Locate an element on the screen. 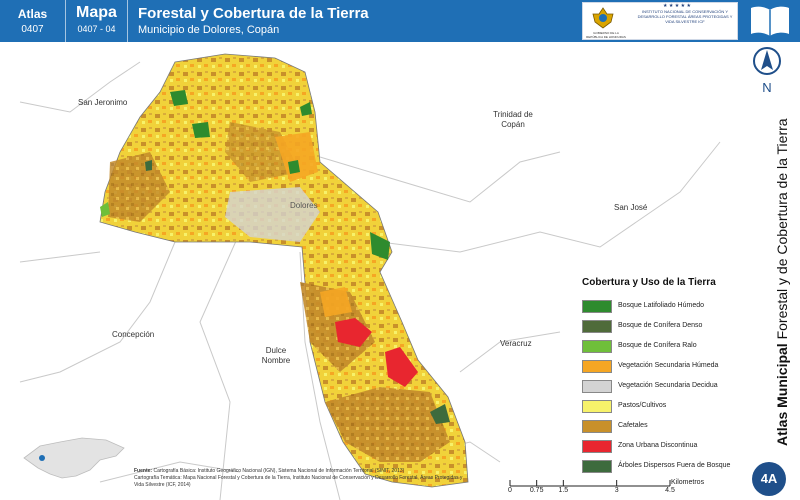  legend-item: Bosque de Conífera Ralo is located at coordinates (666, 347).